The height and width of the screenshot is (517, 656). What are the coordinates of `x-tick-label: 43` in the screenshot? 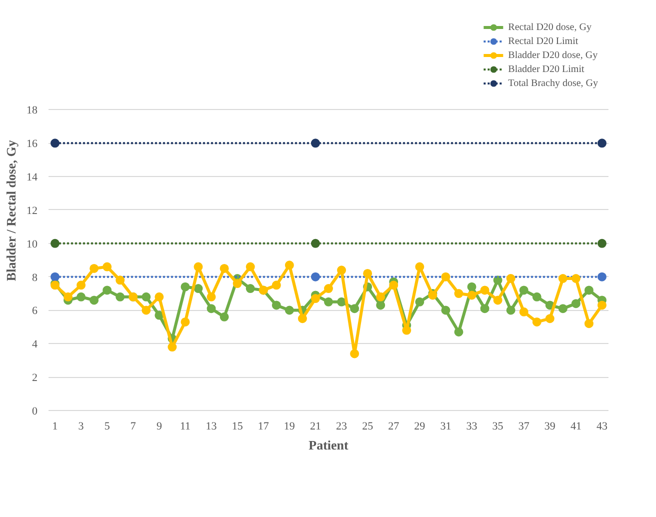 It's located at (602, 426).